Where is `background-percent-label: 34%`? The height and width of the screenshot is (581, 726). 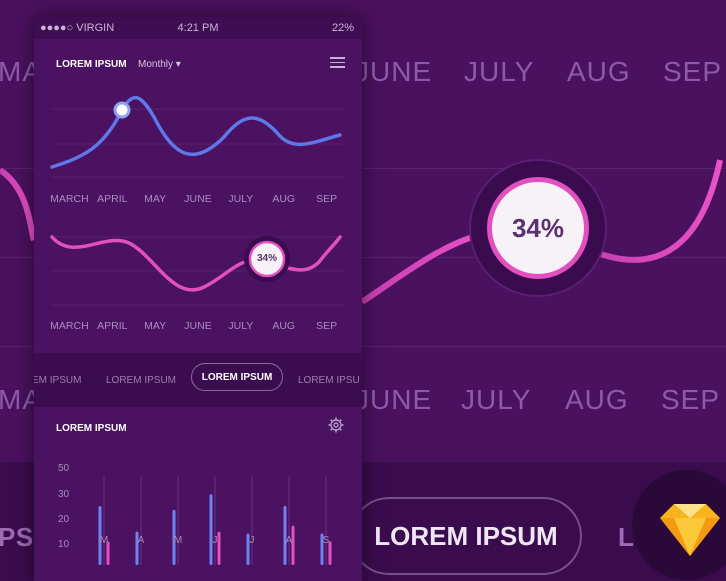 background-percent-label: 34% is located at coordinates (538, 227).